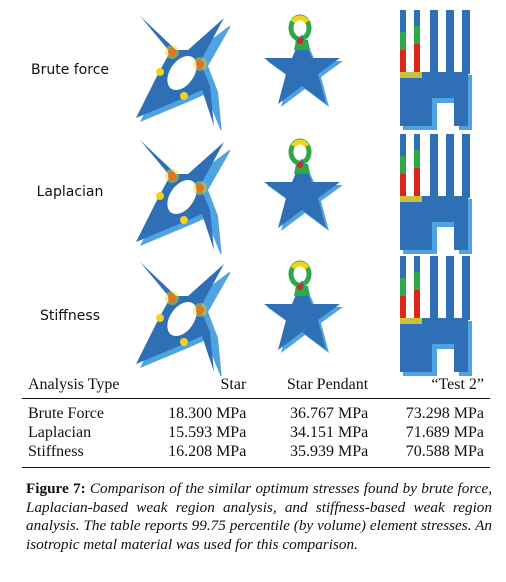 The width and height of the screenshot is (506, 582). I want to click on cell-method: Brute Force, so click(66, 413).